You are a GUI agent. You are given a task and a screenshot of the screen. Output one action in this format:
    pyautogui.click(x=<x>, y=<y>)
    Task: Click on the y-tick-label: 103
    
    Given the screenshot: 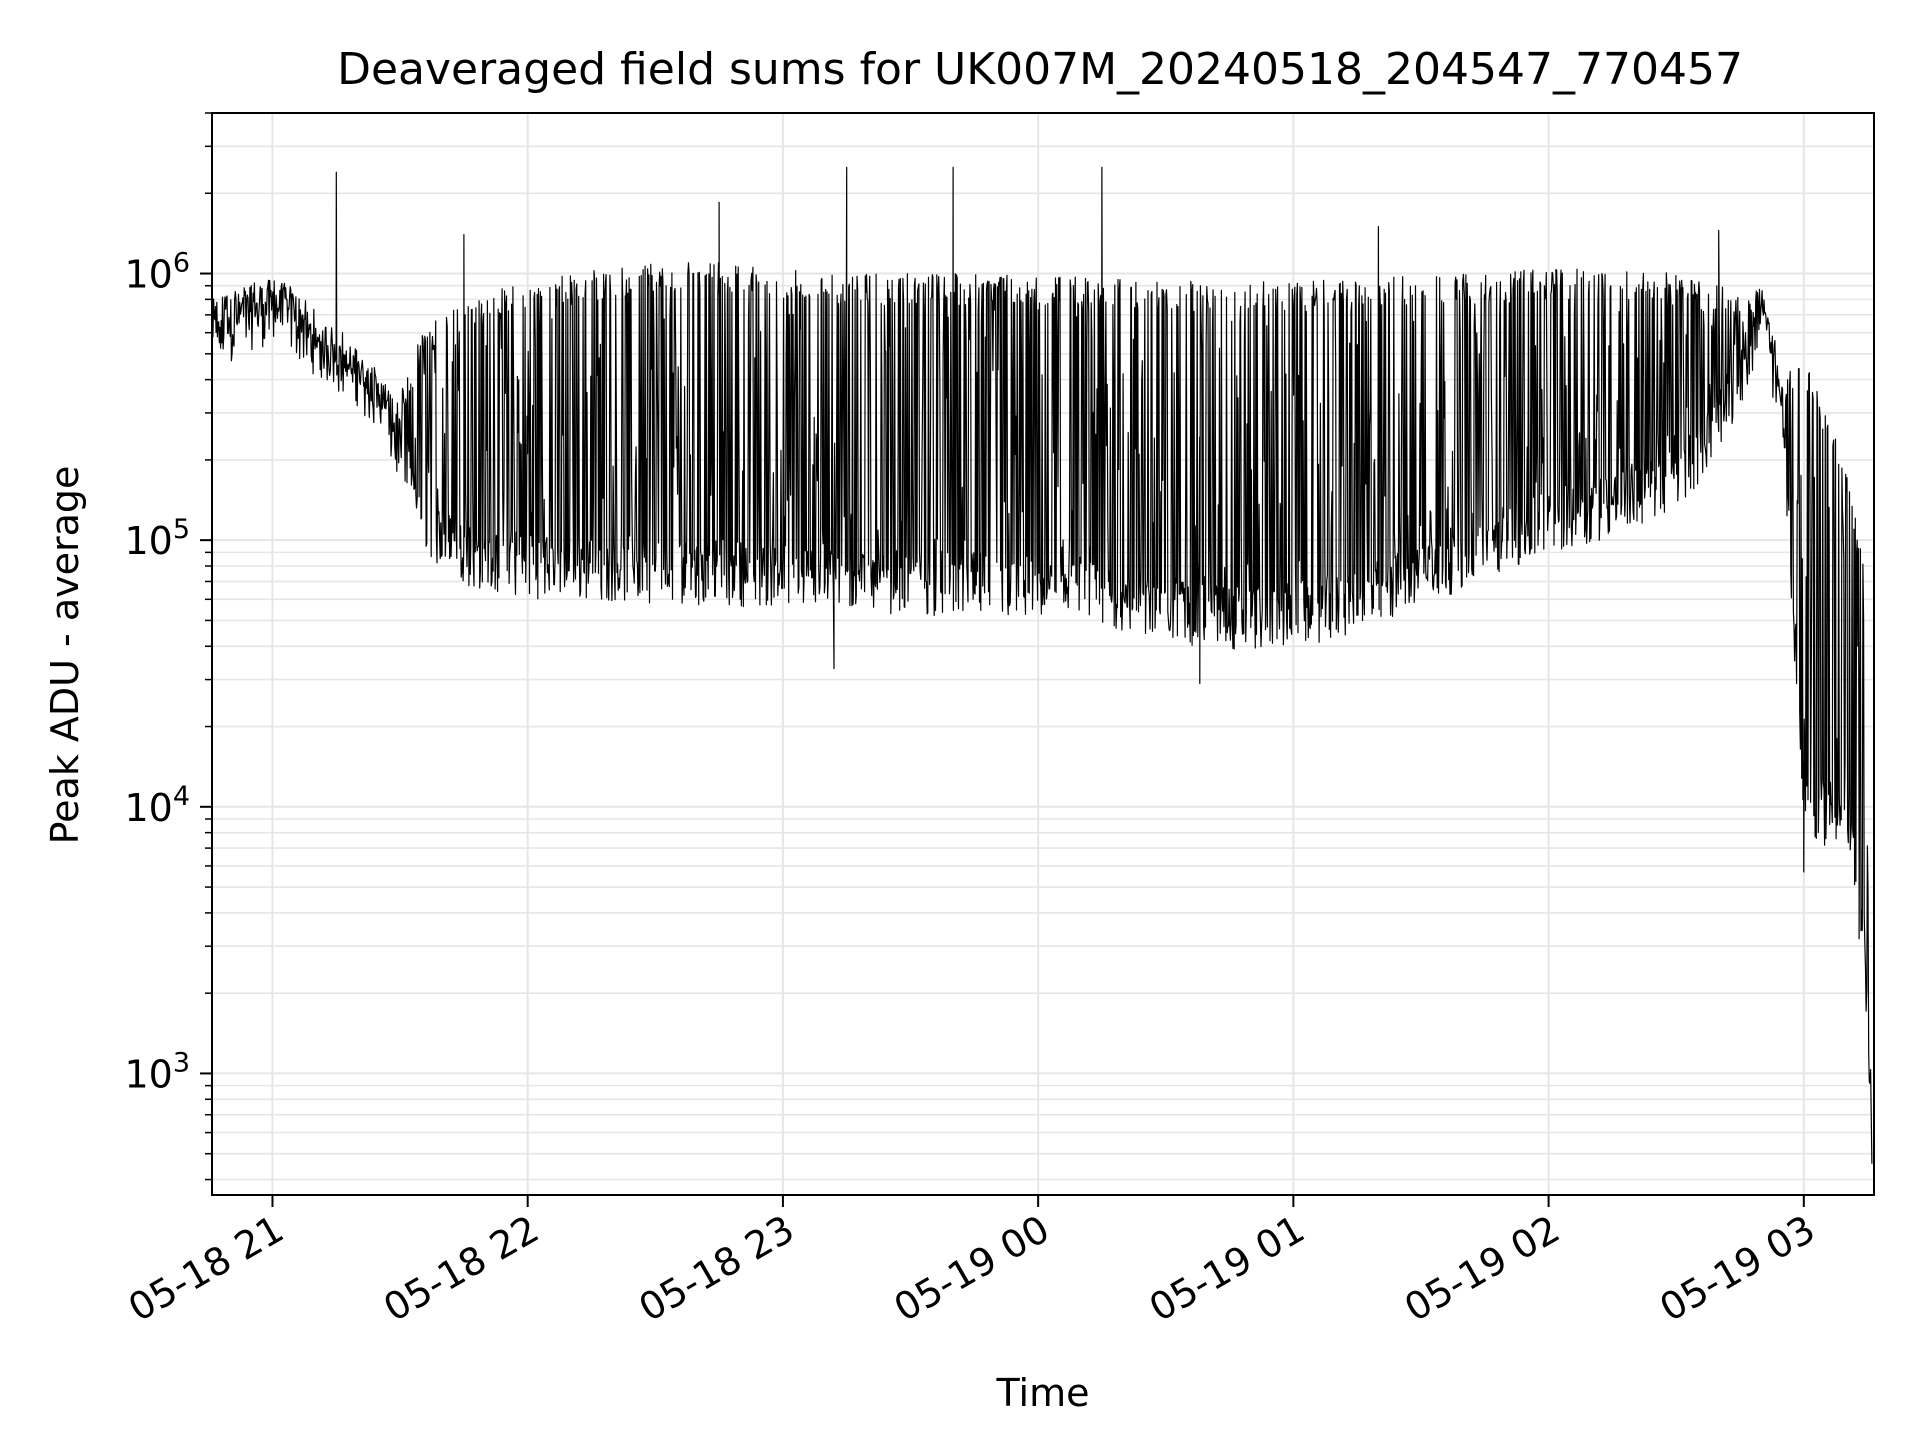 What is the action you would take?
    pyautogui.click(x=157, y=1071)
    